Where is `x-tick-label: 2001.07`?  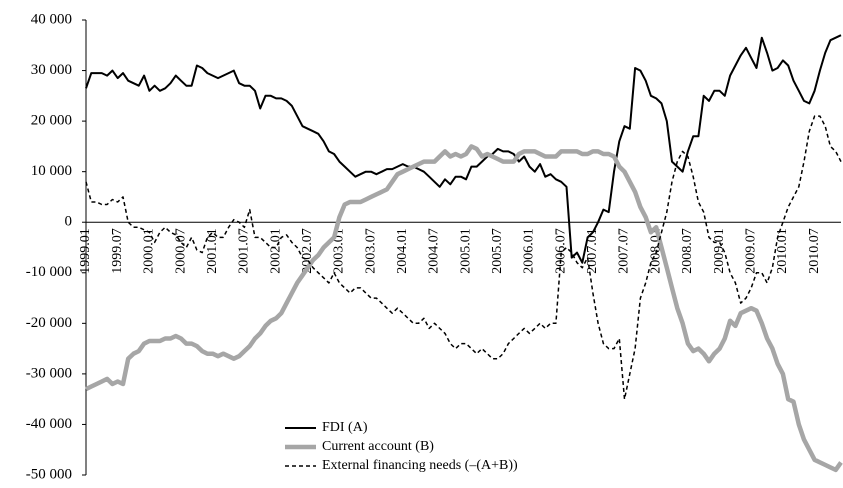
x-tick-label: 2001.07 is located at coordinates (244, 251).